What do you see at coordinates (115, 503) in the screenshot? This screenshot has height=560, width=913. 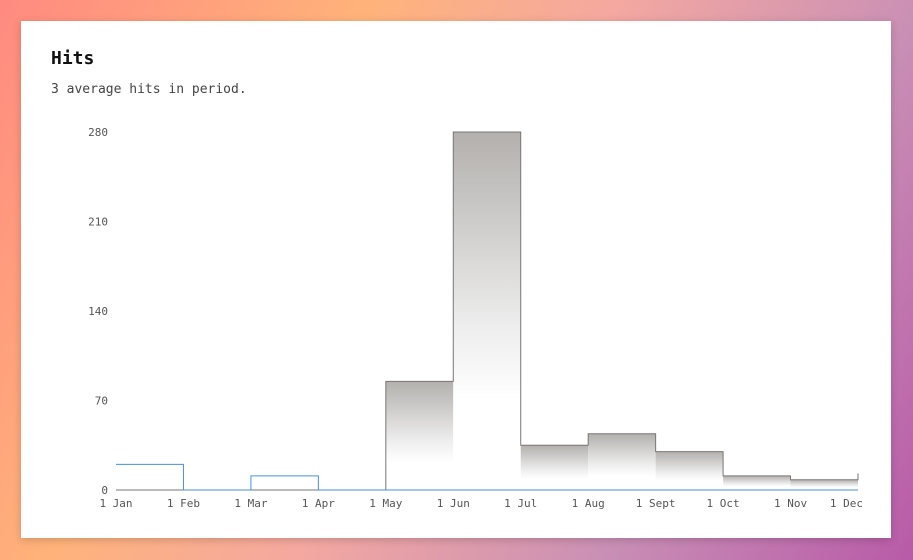 I see `x-tick-label: 1 Jan` at bounding box center [115, 503].